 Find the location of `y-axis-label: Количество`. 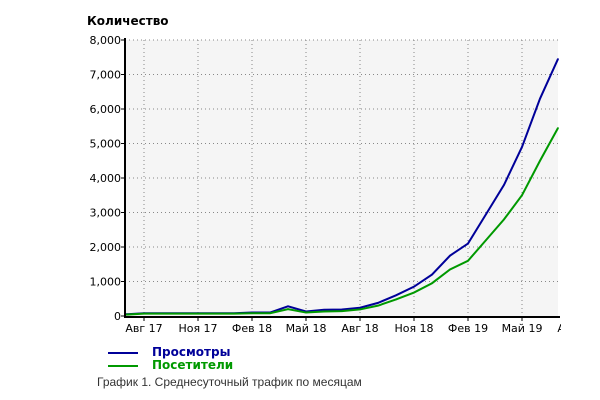

y-axis-label: Количество is located at coordinates (128, 21).